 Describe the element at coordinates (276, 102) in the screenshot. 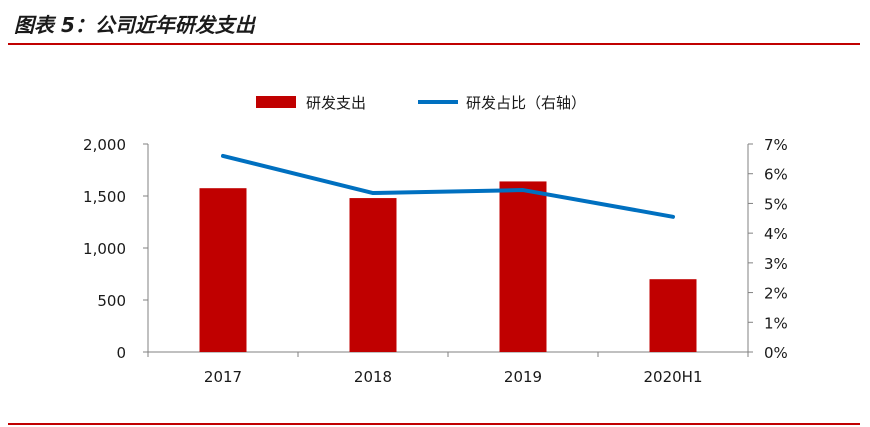

I see `legend-bar-swatch` at that location.